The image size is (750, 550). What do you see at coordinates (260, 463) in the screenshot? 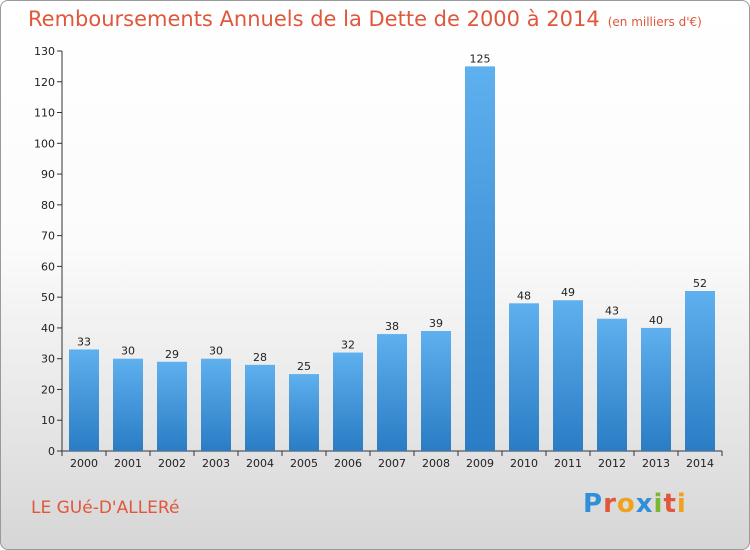
I see `x-tick-label: 2004` at bounding box center [260, 463].